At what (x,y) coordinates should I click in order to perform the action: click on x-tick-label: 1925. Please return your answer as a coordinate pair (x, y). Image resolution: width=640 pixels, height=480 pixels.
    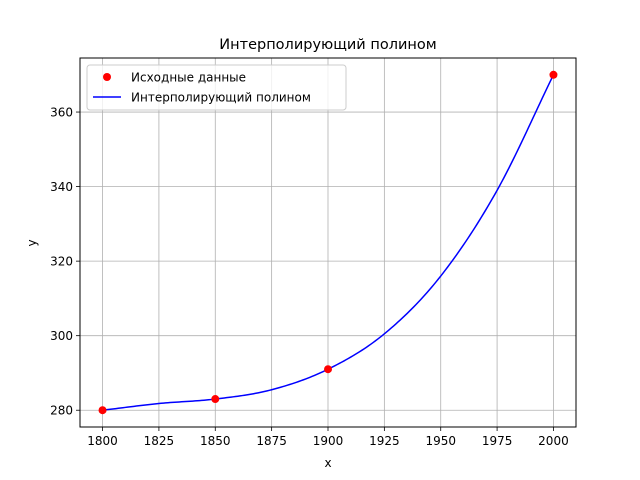
    Looking at the image, I should click on (384, 441).